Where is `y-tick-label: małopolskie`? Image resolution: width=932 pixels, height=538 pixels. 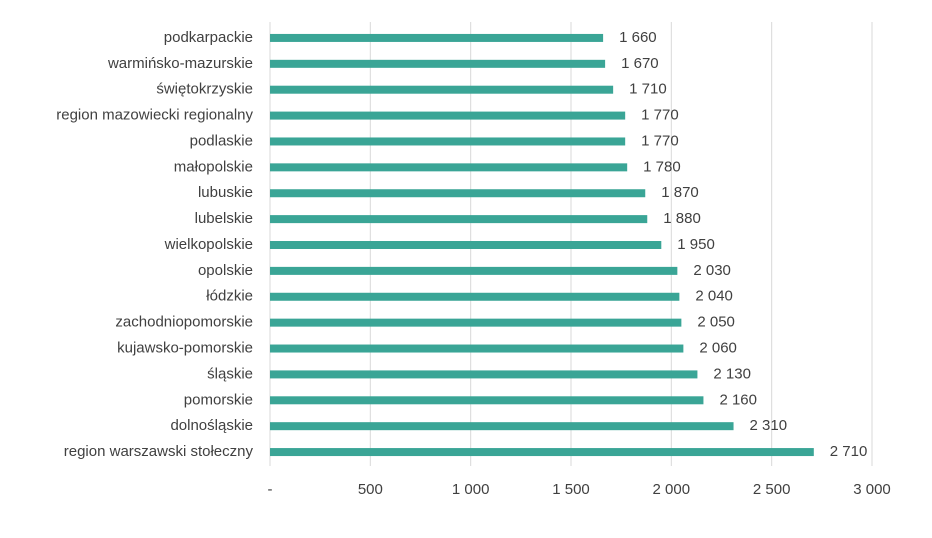 y-tick-label: małopolskie is located at coordinates (213, 166).